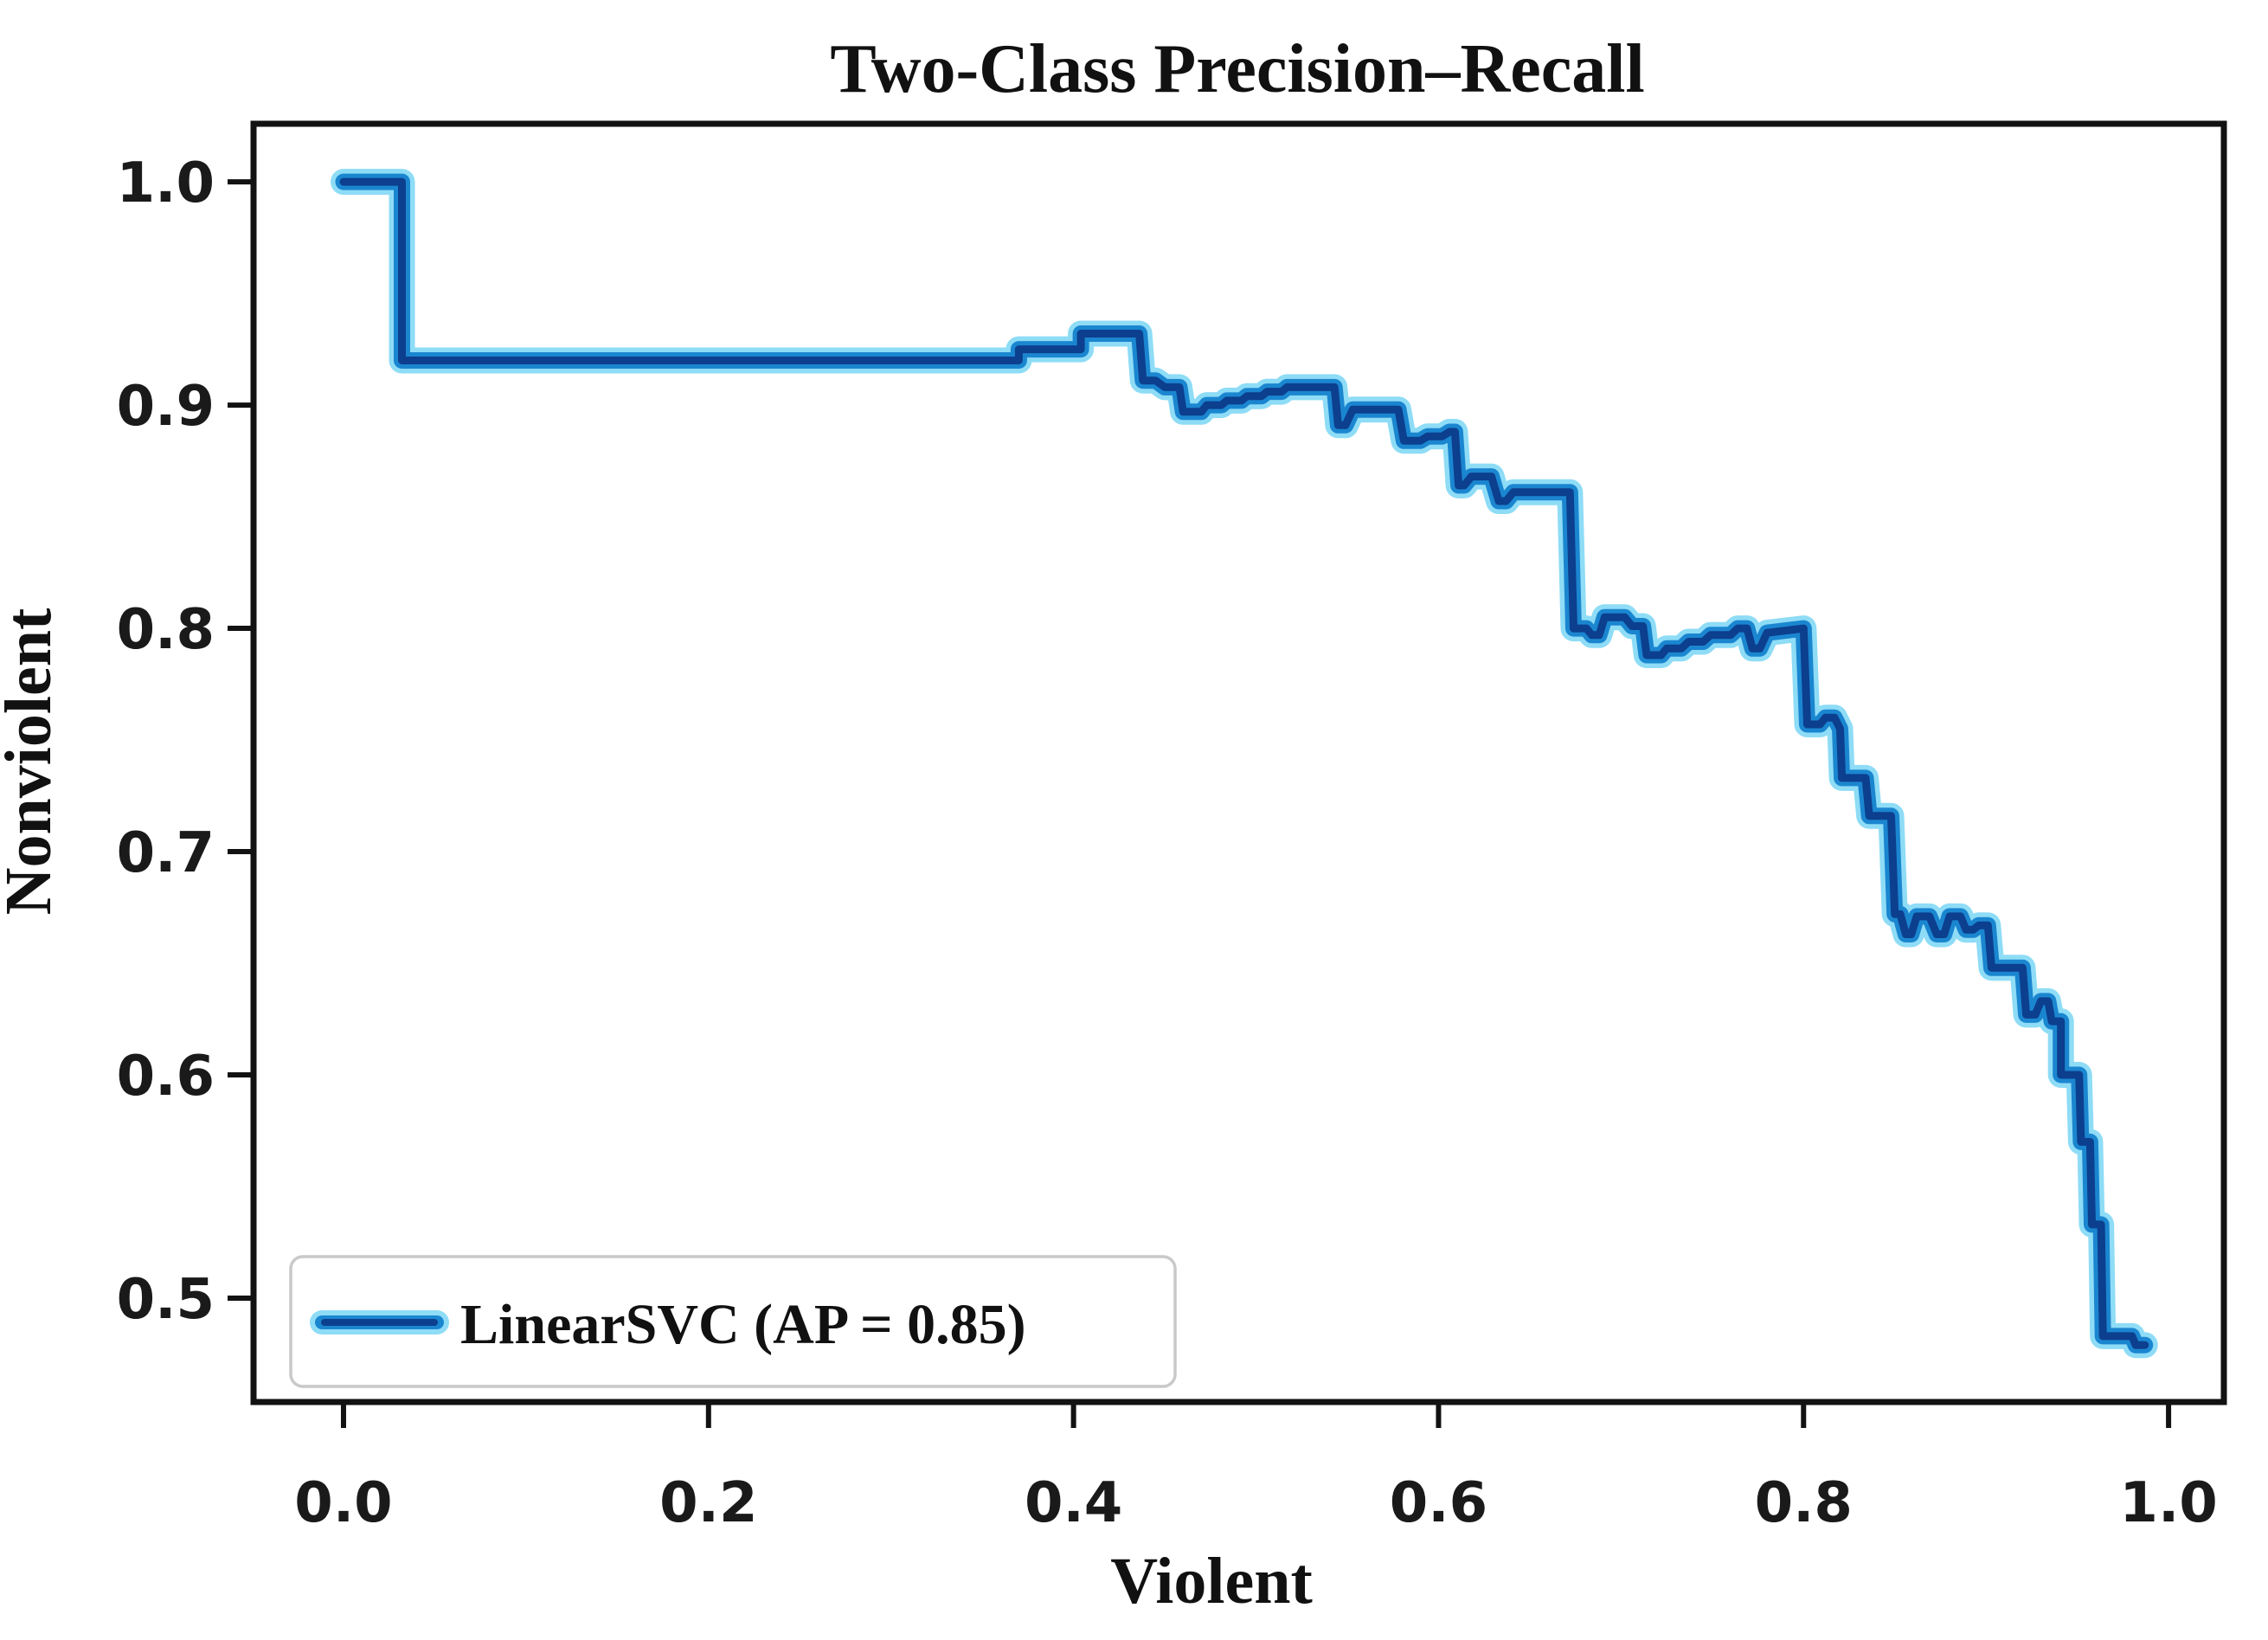  Describe the element at coordinates (708, 1503) in the screenshot. I see `x-tick-label: 0.2` at that location.